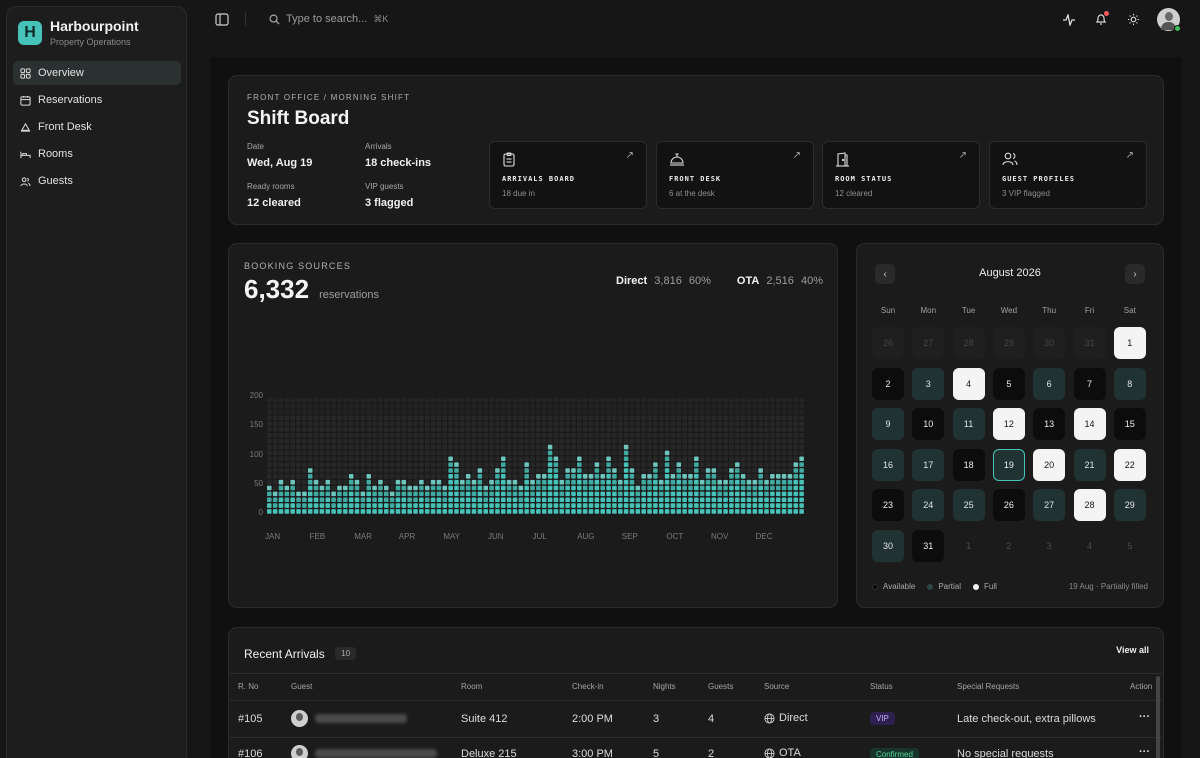  Describe the element at coordinates (97, 127) in the screenshot. I see `sidebar-item-front-desk: Front Desk` at that location.